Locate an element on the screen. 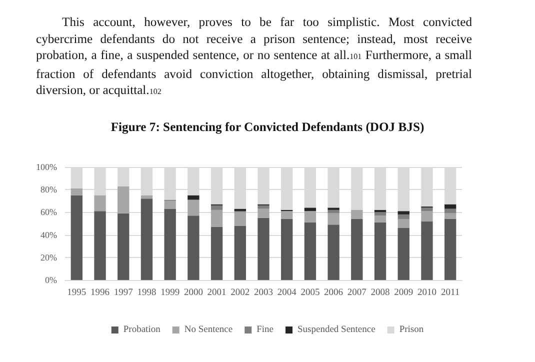 This screenshot has width=535, height=362. x-tick-label: 2006 is located at coordinates (334, 293).